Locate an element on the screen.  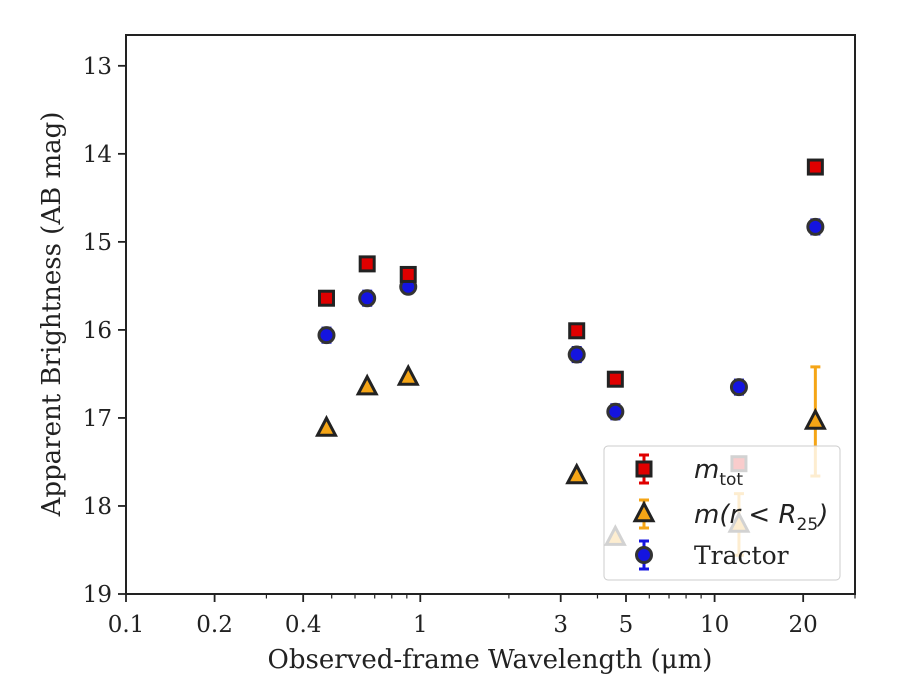
x-tick-label: 5 is located at coordinates (626, 625).